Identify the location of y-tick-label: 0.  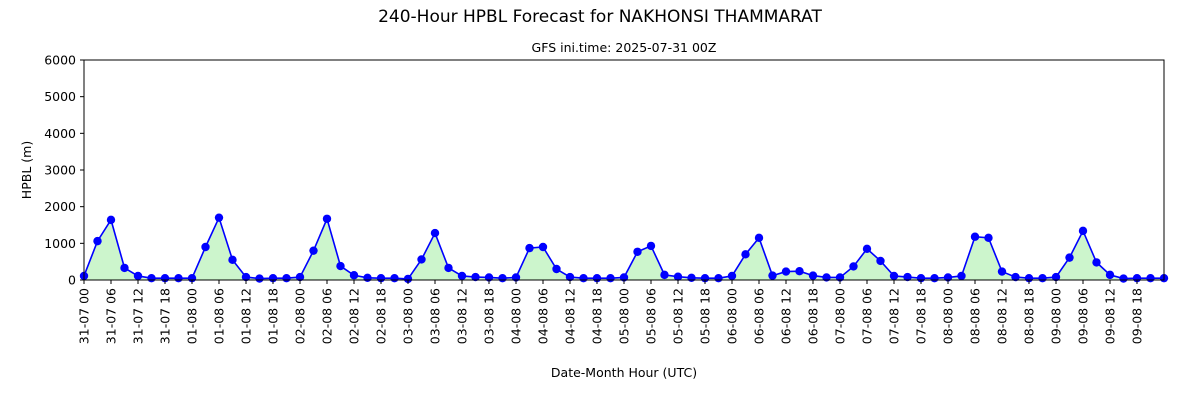
(72, 280).